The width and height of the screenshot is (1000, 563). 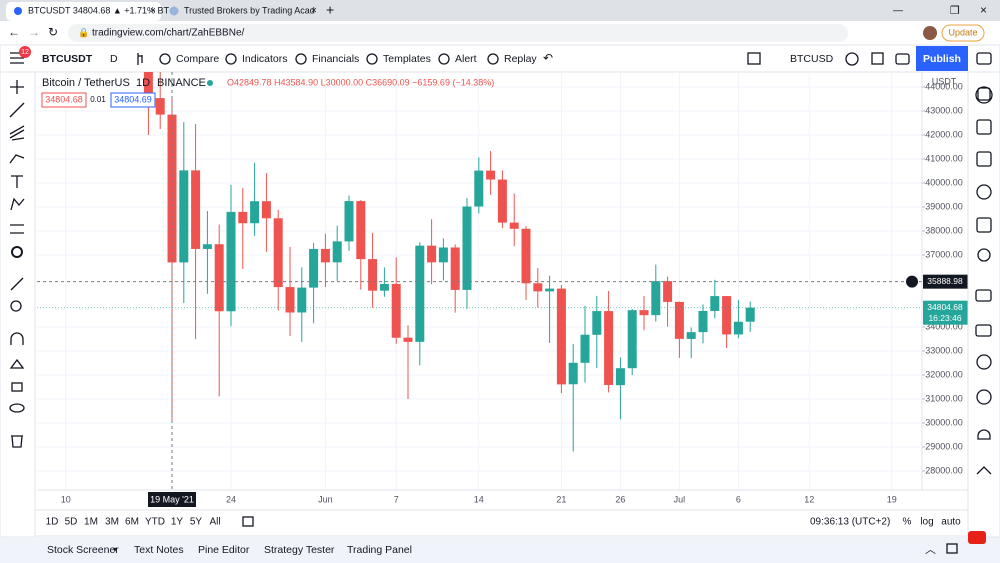 I want to click on layout-icon, so click(x=754, y=58).